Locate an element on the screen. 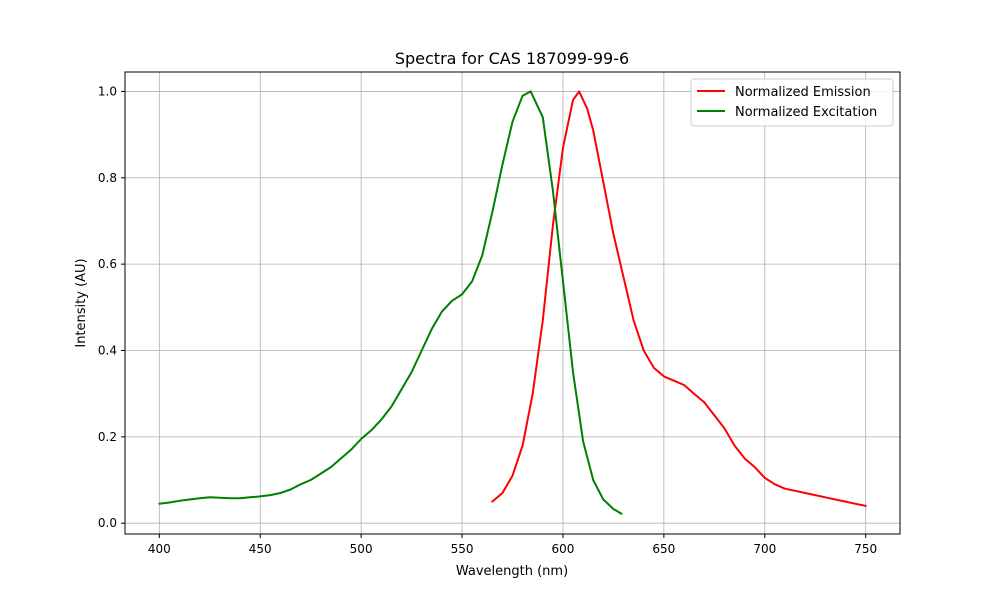 This screenshot has height=604, width=1000. y-tick-label: 0.4 is located at coordinates (107, 350).